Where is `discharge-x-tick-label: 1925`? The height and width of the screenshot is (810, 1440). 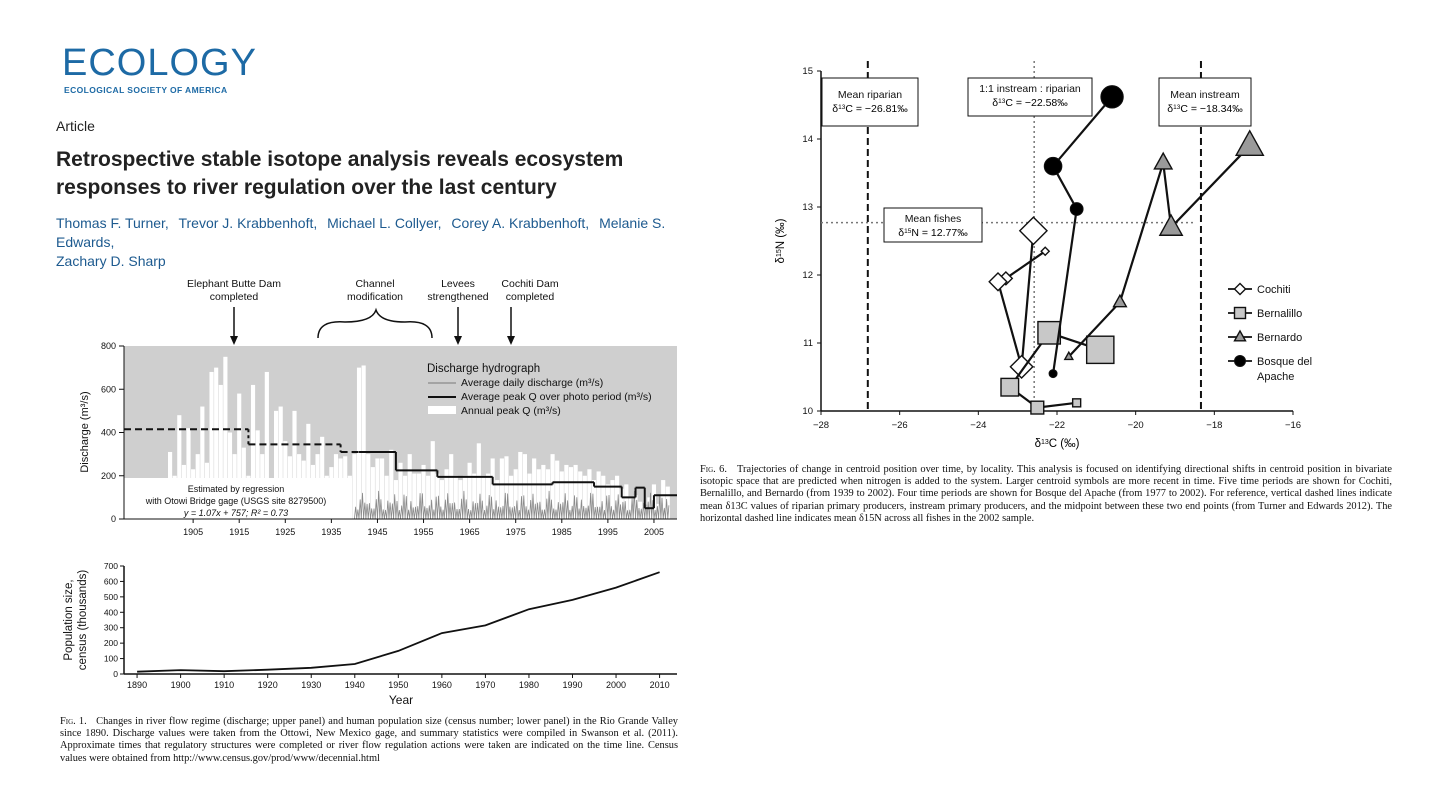
discharge-x-tick-label: 1925 is located at coordinates (285, 532).